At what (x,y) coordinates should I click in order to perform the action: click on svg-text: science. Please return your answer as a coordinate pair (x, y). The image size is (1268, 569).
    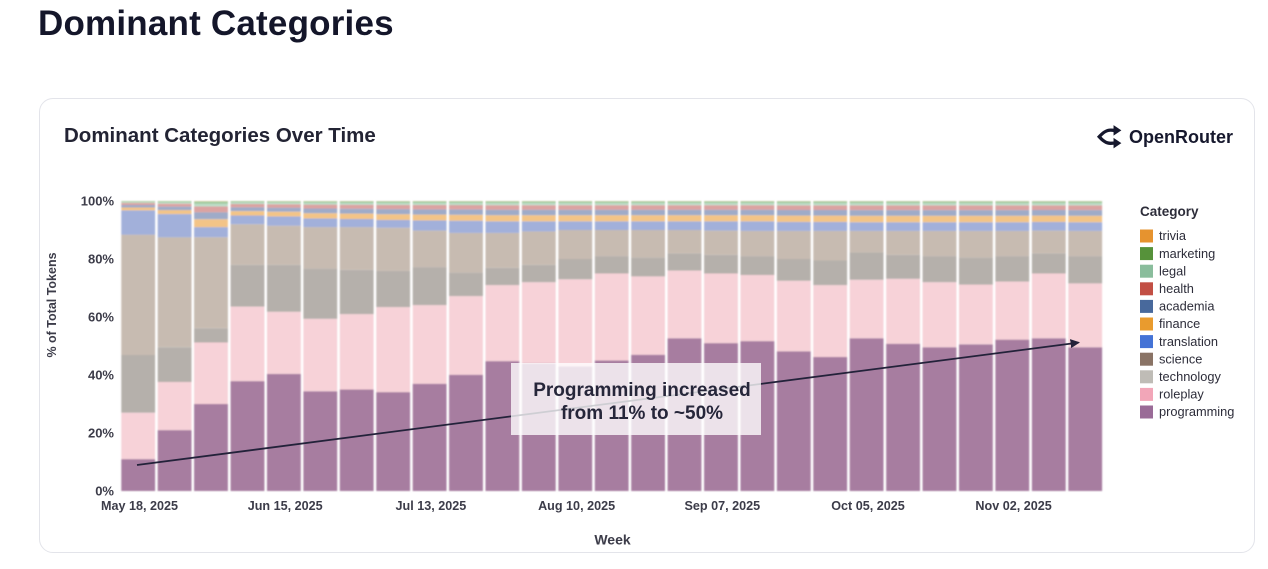
    Looking at the image, I should click on (1180, 358).